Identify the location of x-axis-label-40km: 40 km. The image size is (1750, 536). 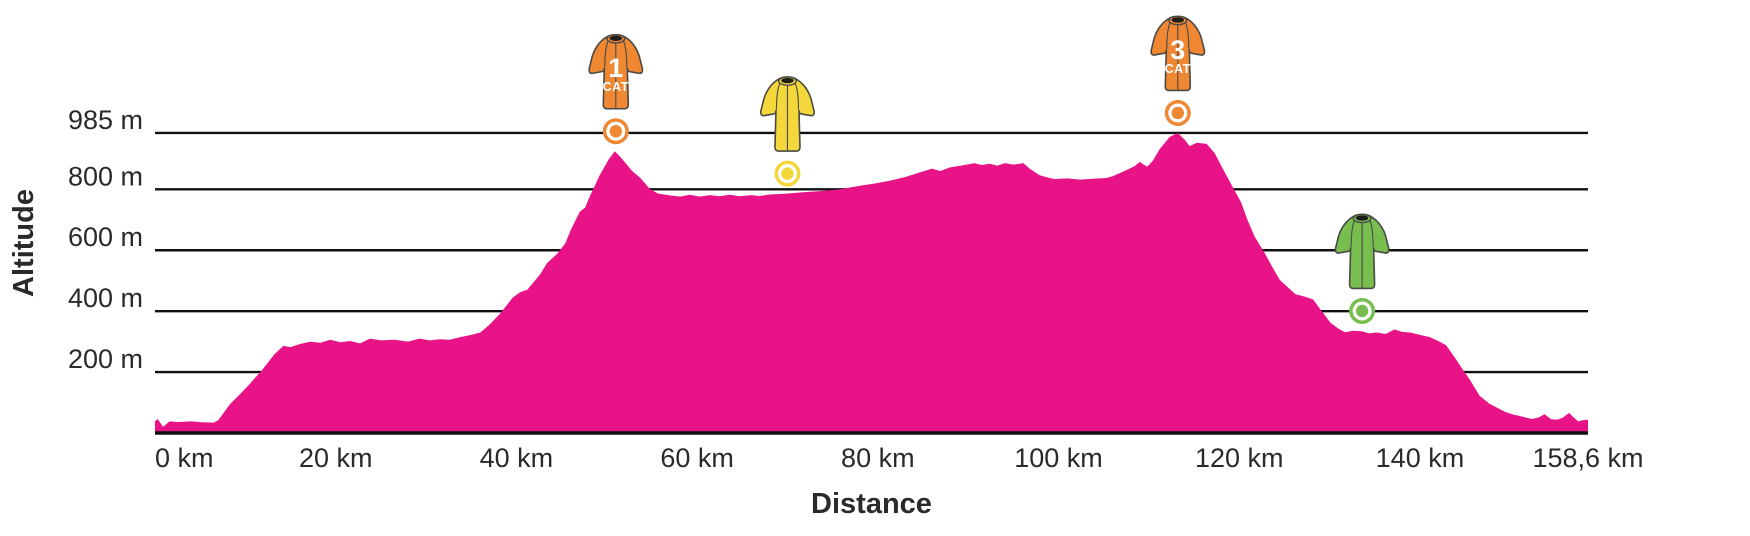
(517, 458).